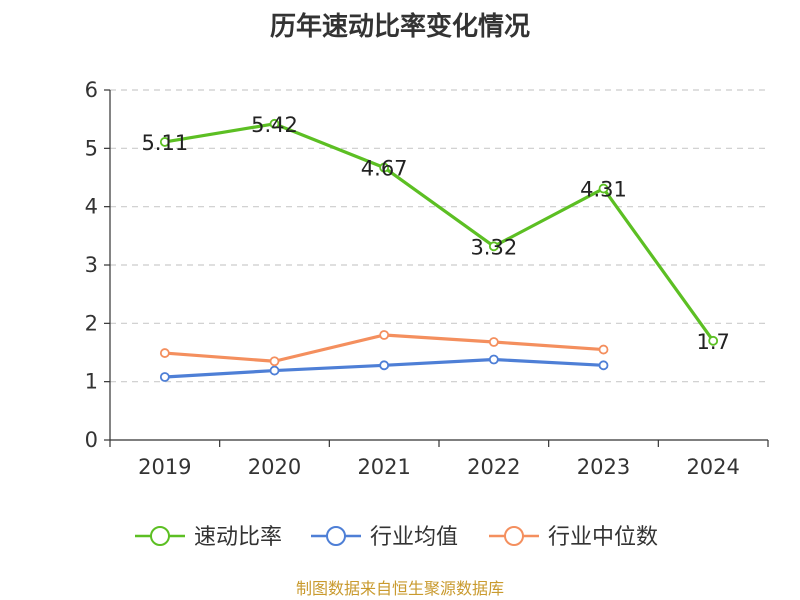 The width and height of the screenshot is (800, 600). I want to click on x-tick-label: 2024, so click(712, 467).